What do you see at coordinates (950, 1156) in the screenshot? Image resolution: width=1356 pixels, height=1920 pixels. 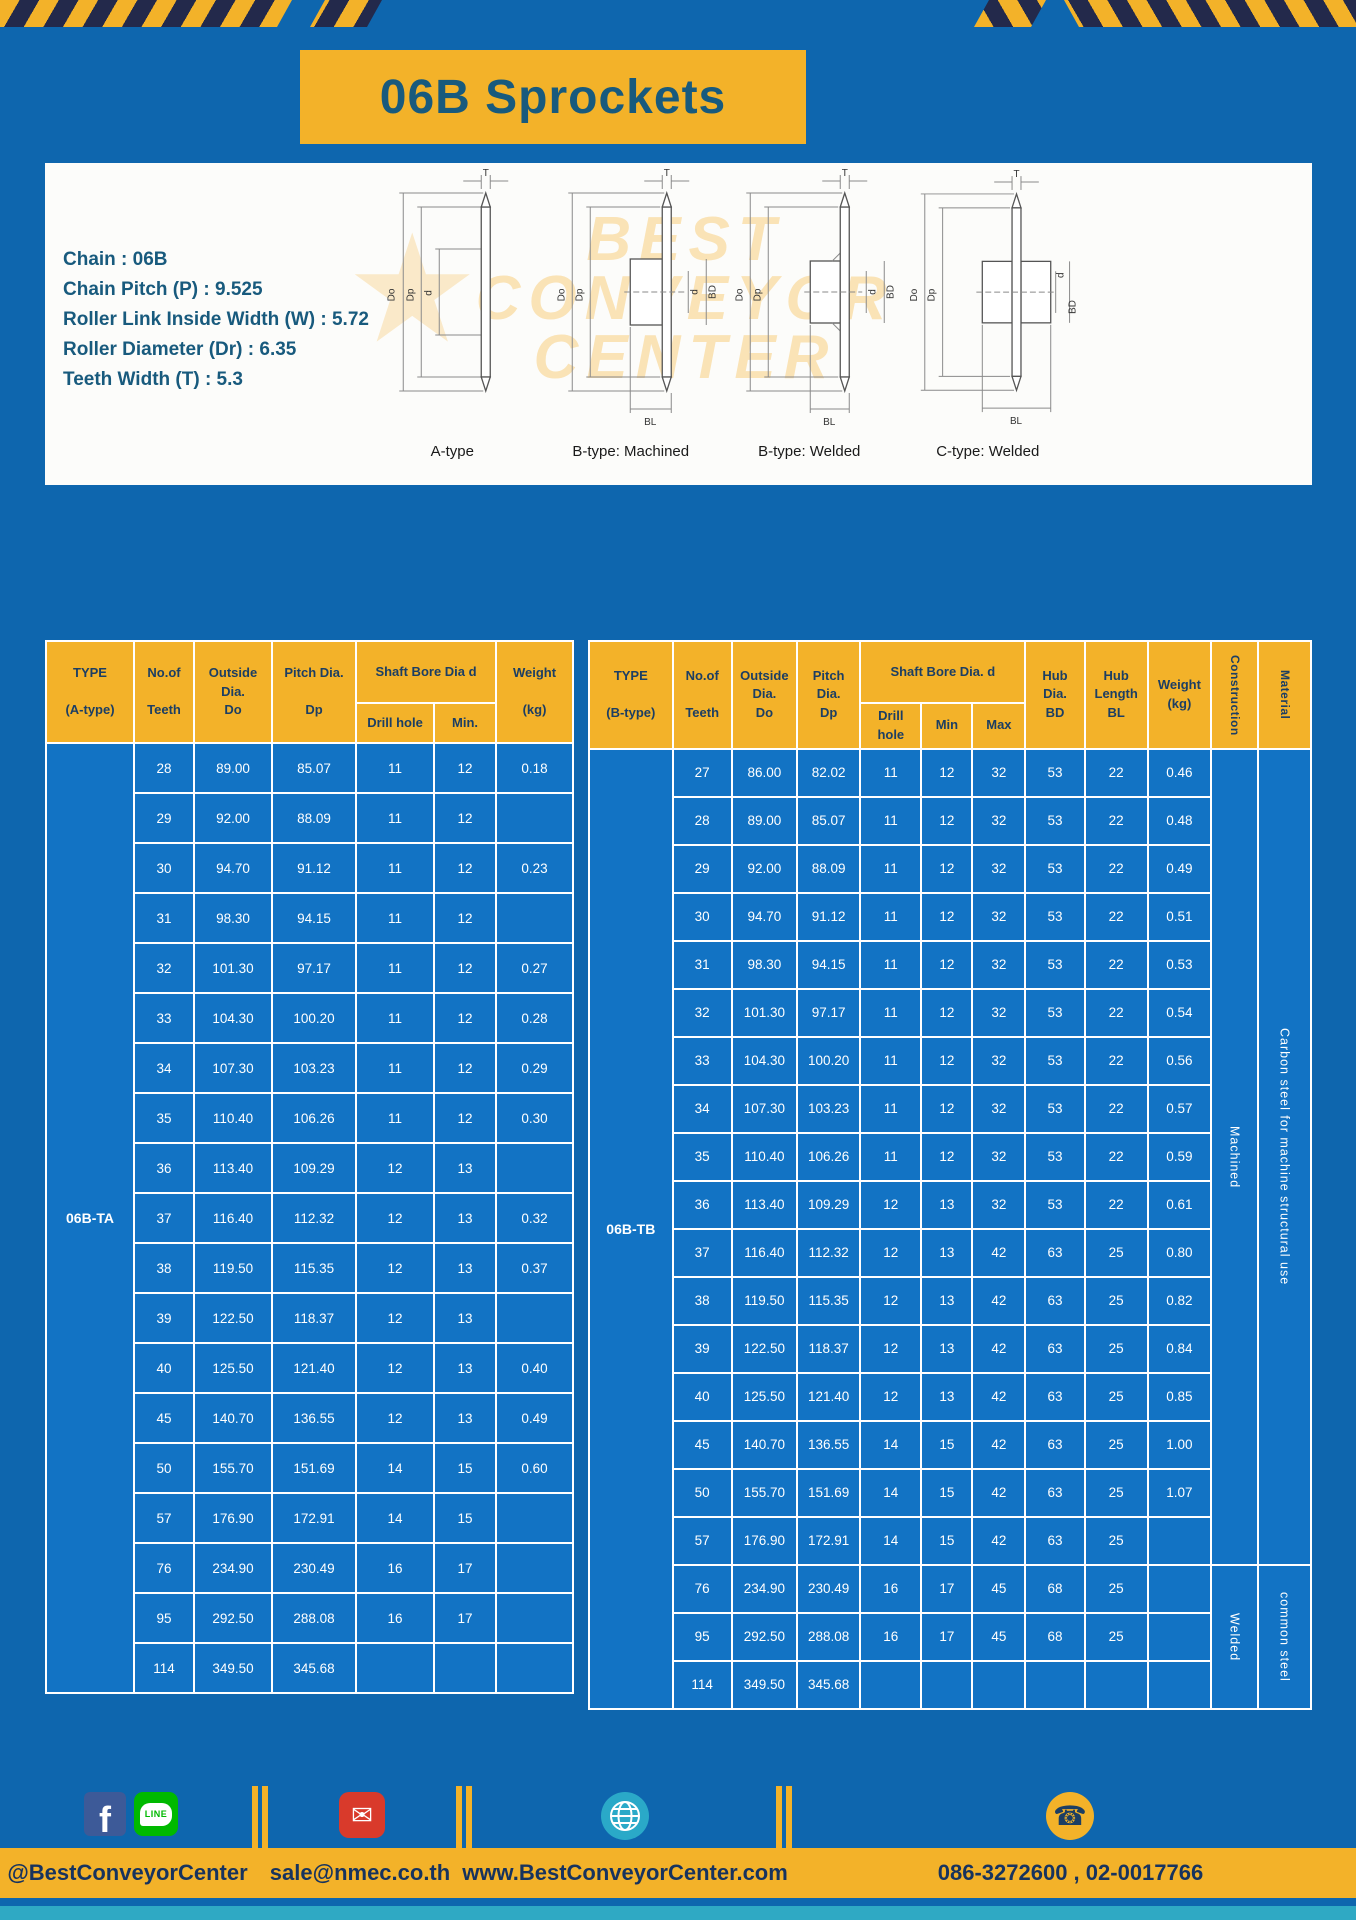 I see `table-row: 35 110.40 106.26 11 12 32 53 22 0.59` at bounding box center [950, 1156].